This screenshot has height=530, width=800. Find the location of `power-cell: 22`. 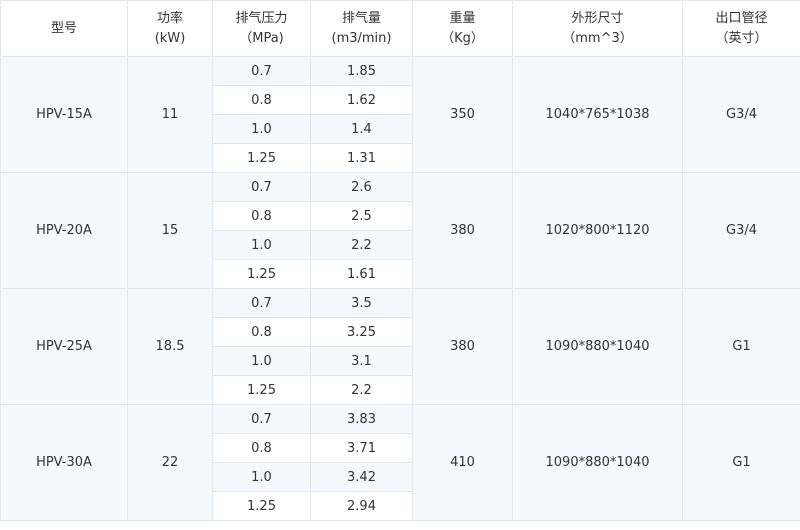

power-cell: 22 is located at coordinates (170, 462).